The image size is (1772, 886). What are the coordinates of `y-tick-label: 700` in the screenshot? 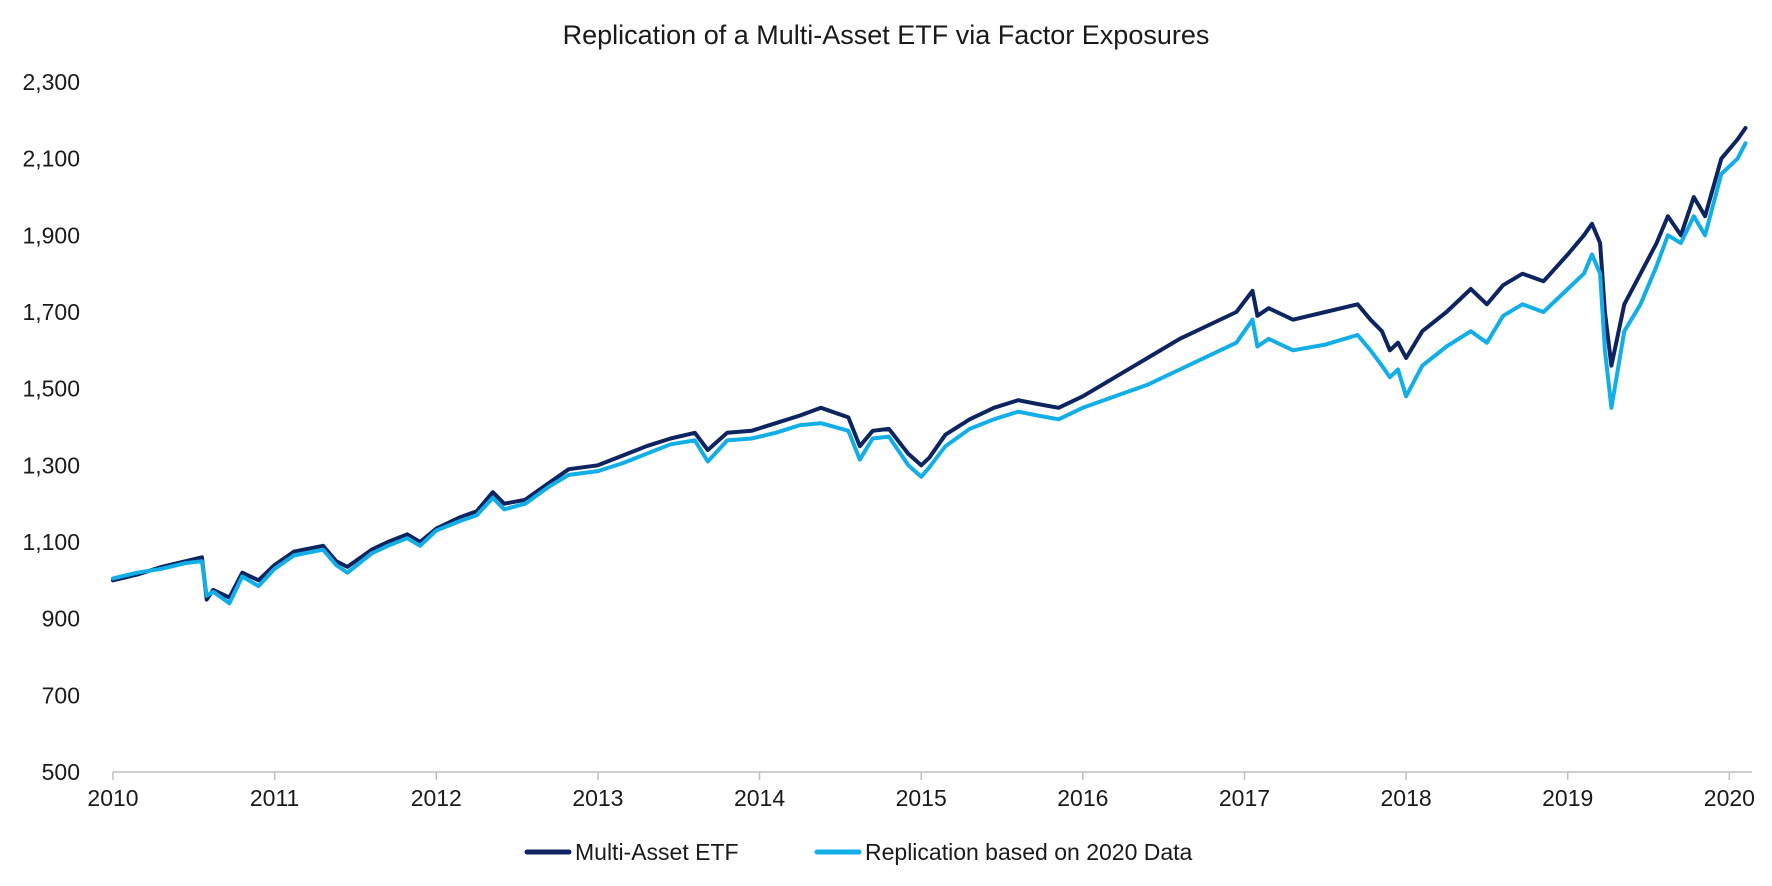 It's located at (61, 695).